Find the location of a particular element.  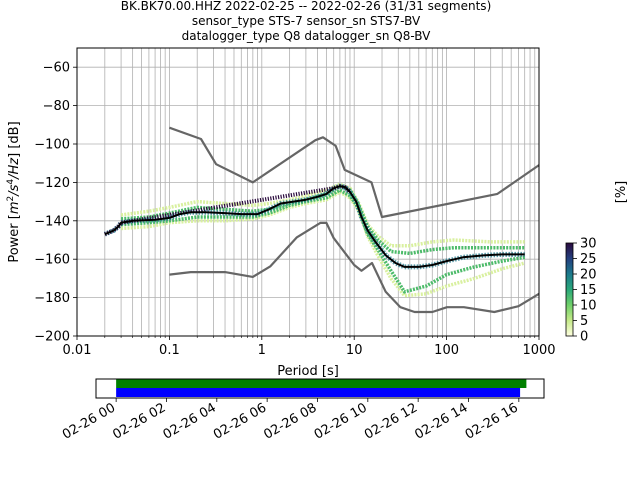

colorbar-tick-label: 20 is located at coordinates (588, 275).